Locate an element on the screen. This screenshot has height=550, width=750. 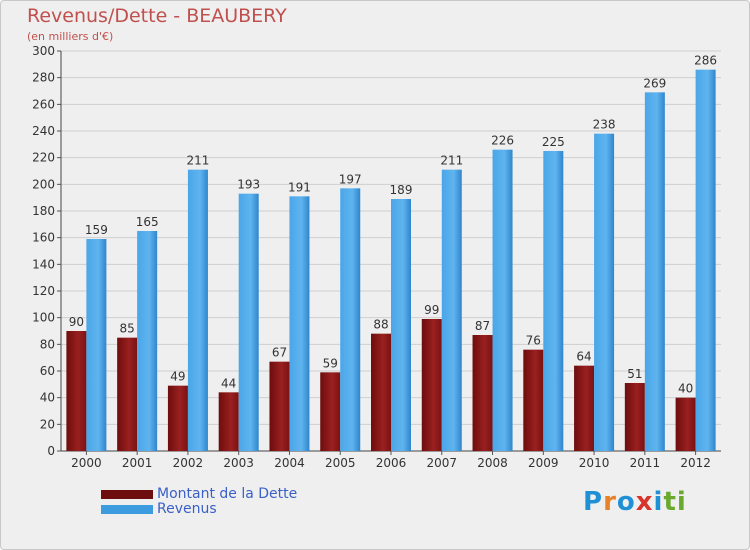
y-tick-label: 260 is located at coordinates (43, 104).